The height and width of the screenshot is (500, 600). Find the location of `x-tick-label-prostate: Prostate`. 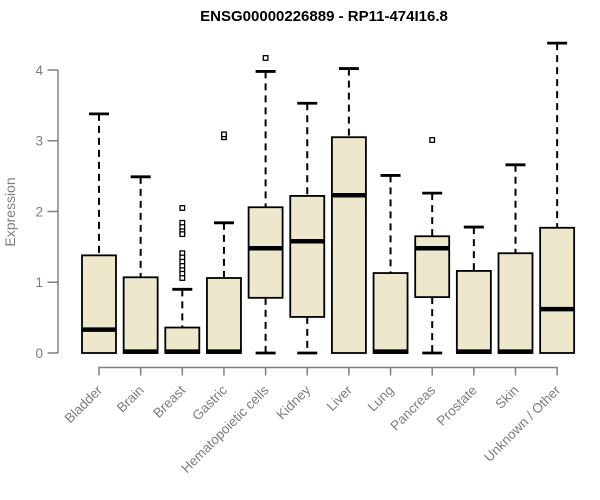

x-tick-label-prostate: Prostate is located at coordinates (457, 406).